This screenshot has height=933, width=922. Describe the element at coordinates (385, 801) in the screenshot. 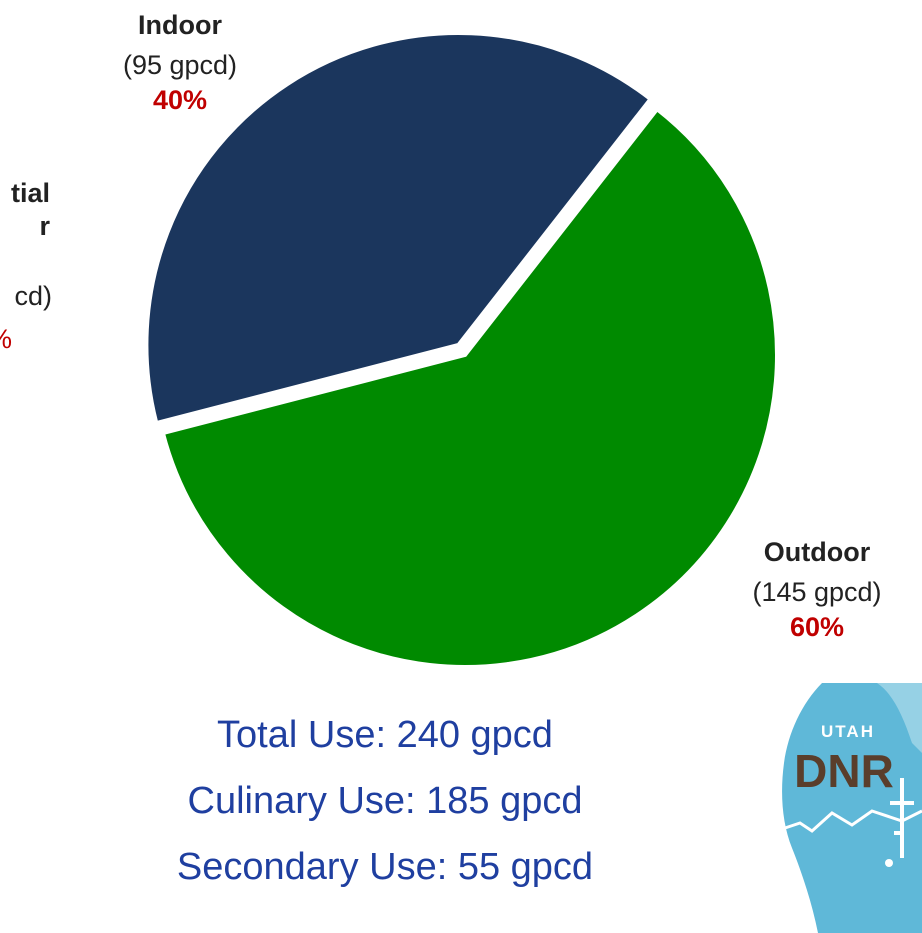

I see `culinary-use-text: Culinary Use: 185 gpcd` at that location.